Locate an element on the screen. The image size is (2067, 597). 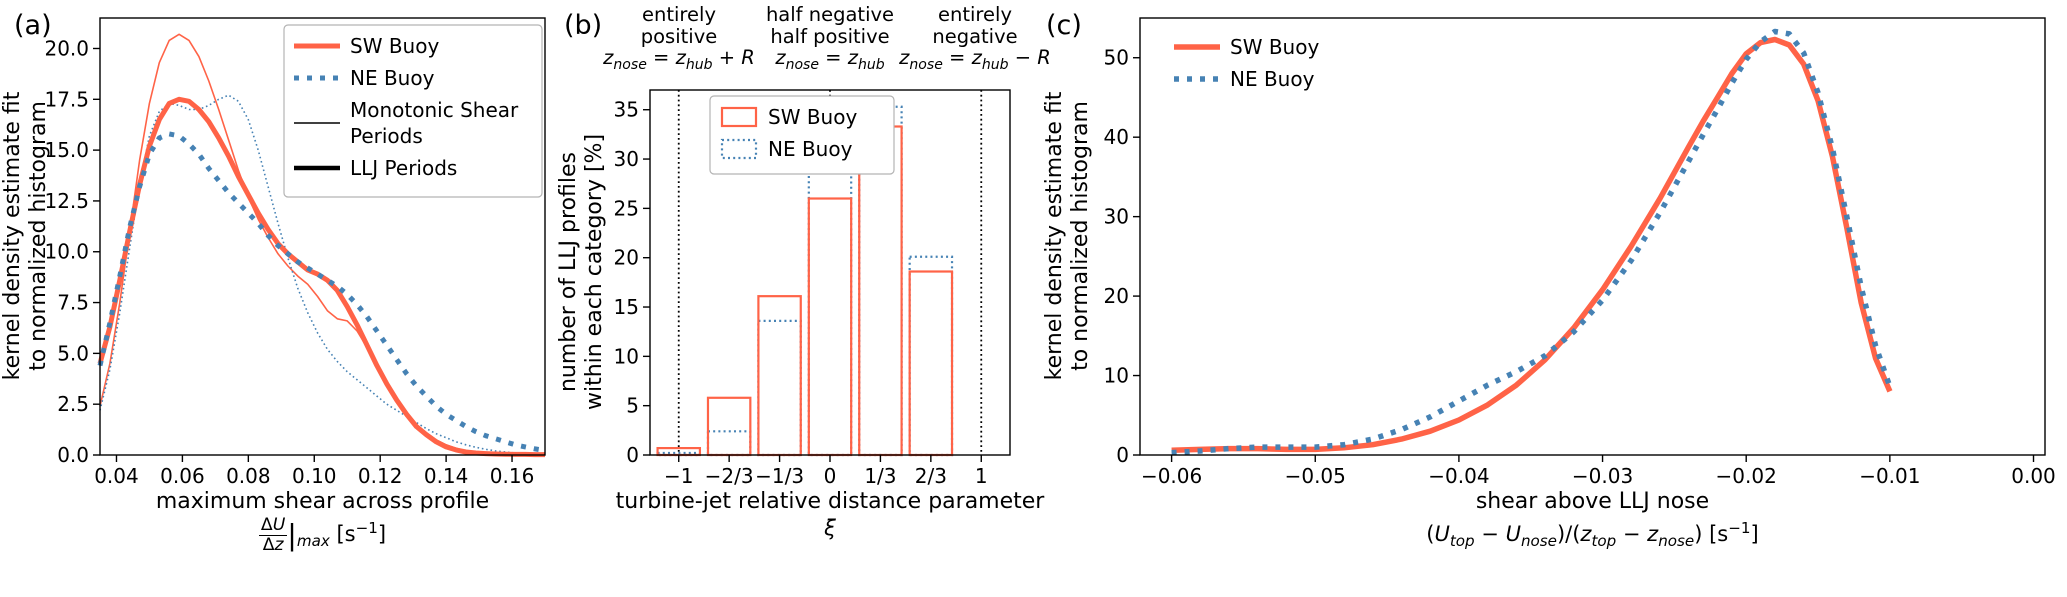
x-tick-label: 0 is located at coordinates (830, 476).